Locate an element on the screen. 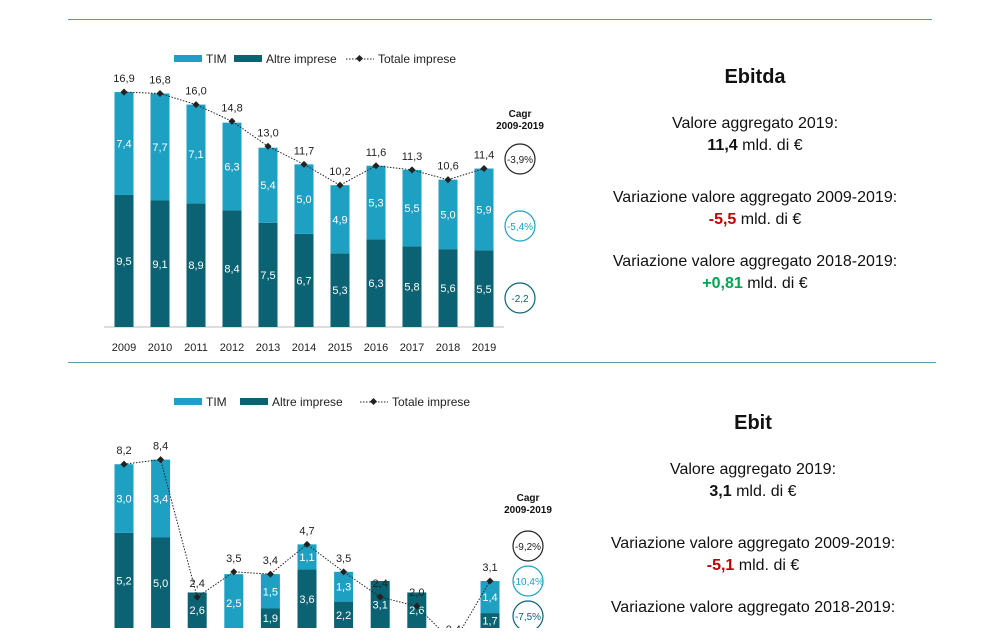  label-altre-2014: 3,6 is located at coordinates (306, 600).